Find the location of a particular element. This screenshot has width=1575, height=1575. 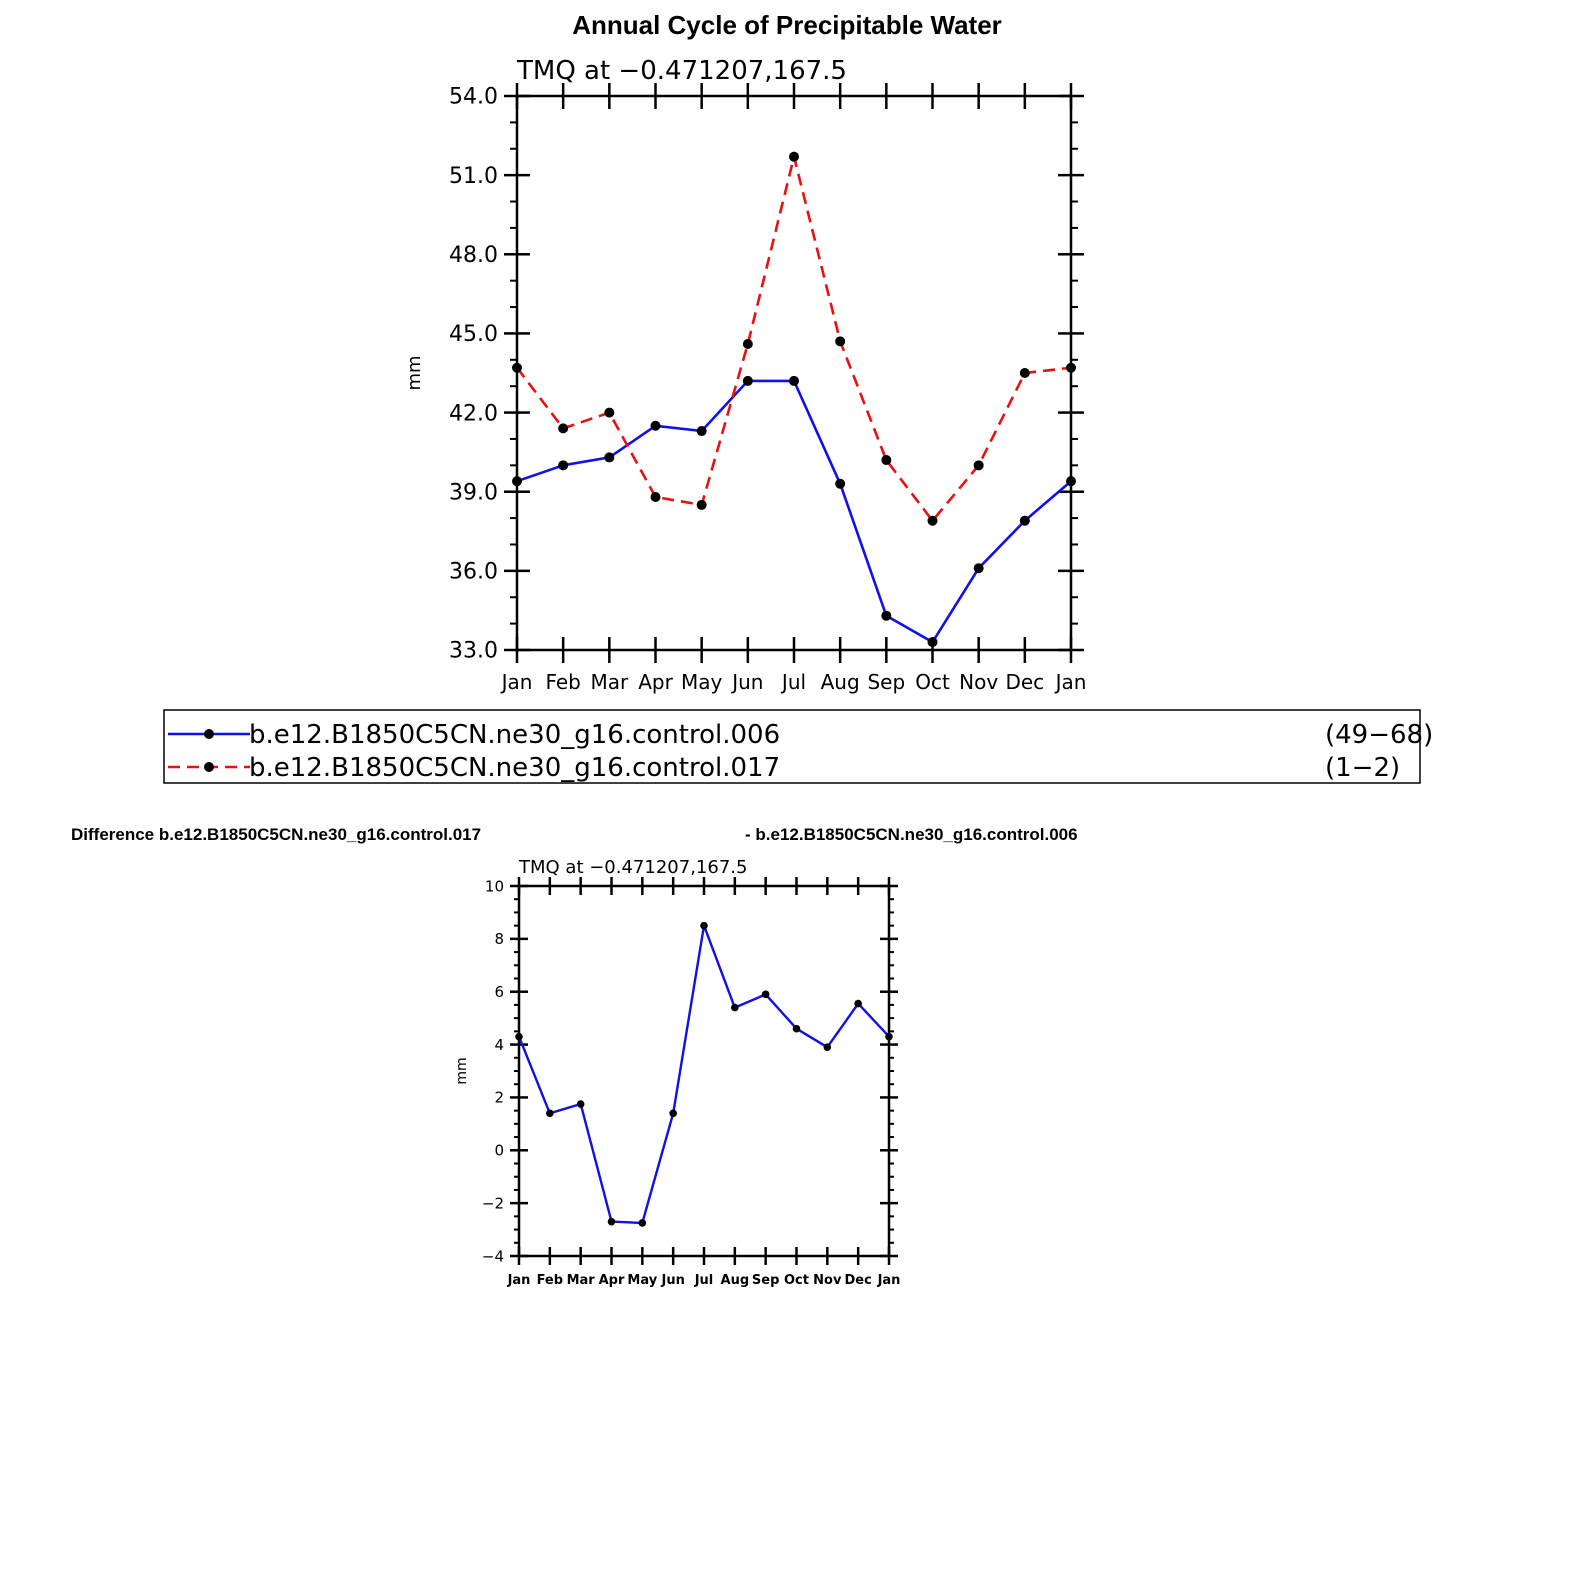

y-tick-label: 39.0 is located at coordinates (473, 492).